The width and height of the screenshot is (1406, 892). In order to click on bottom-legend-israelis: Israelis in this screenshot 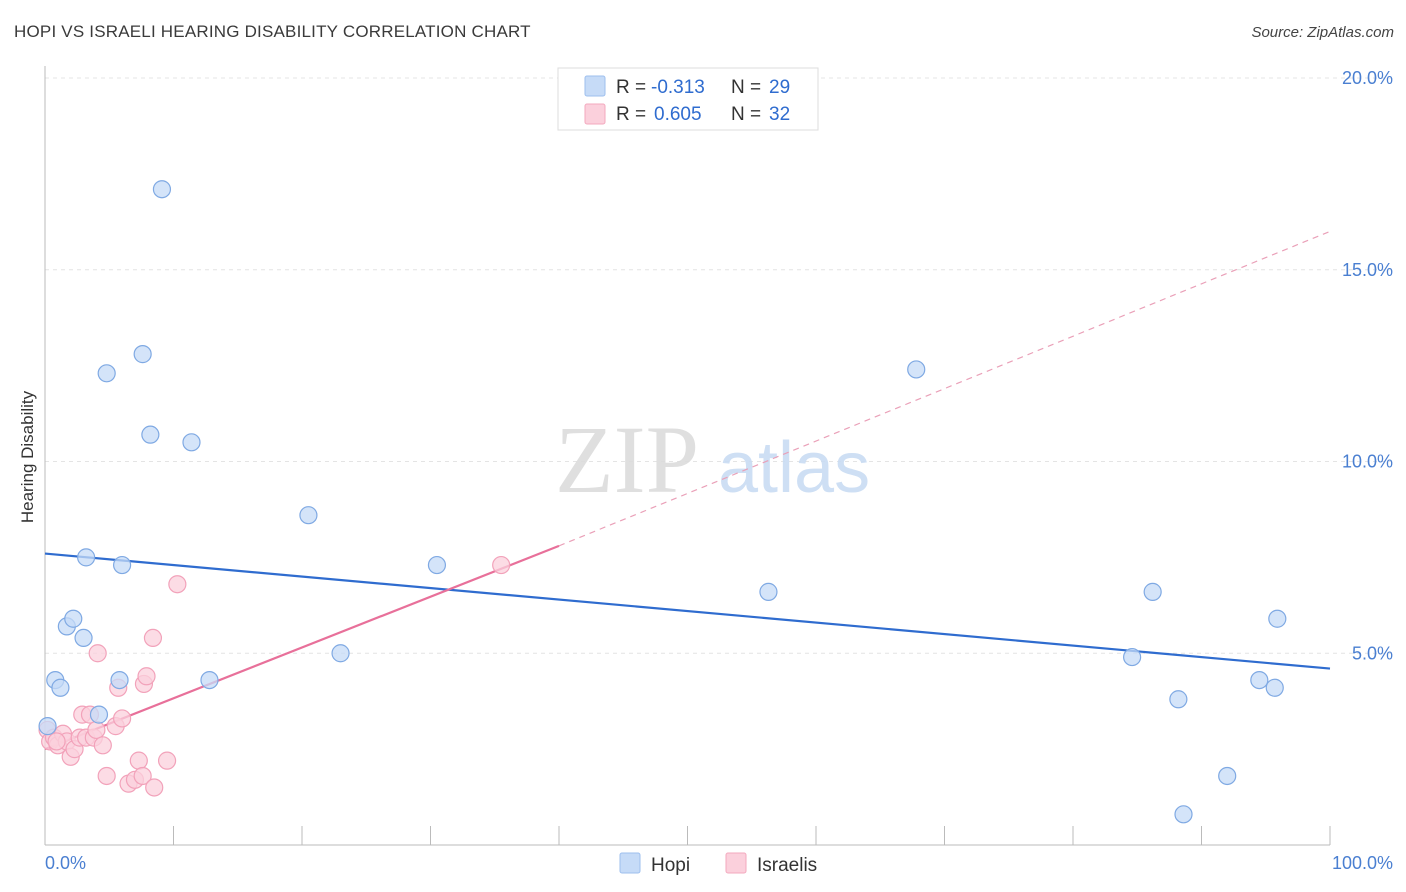, I will do `click(787, 865)`.